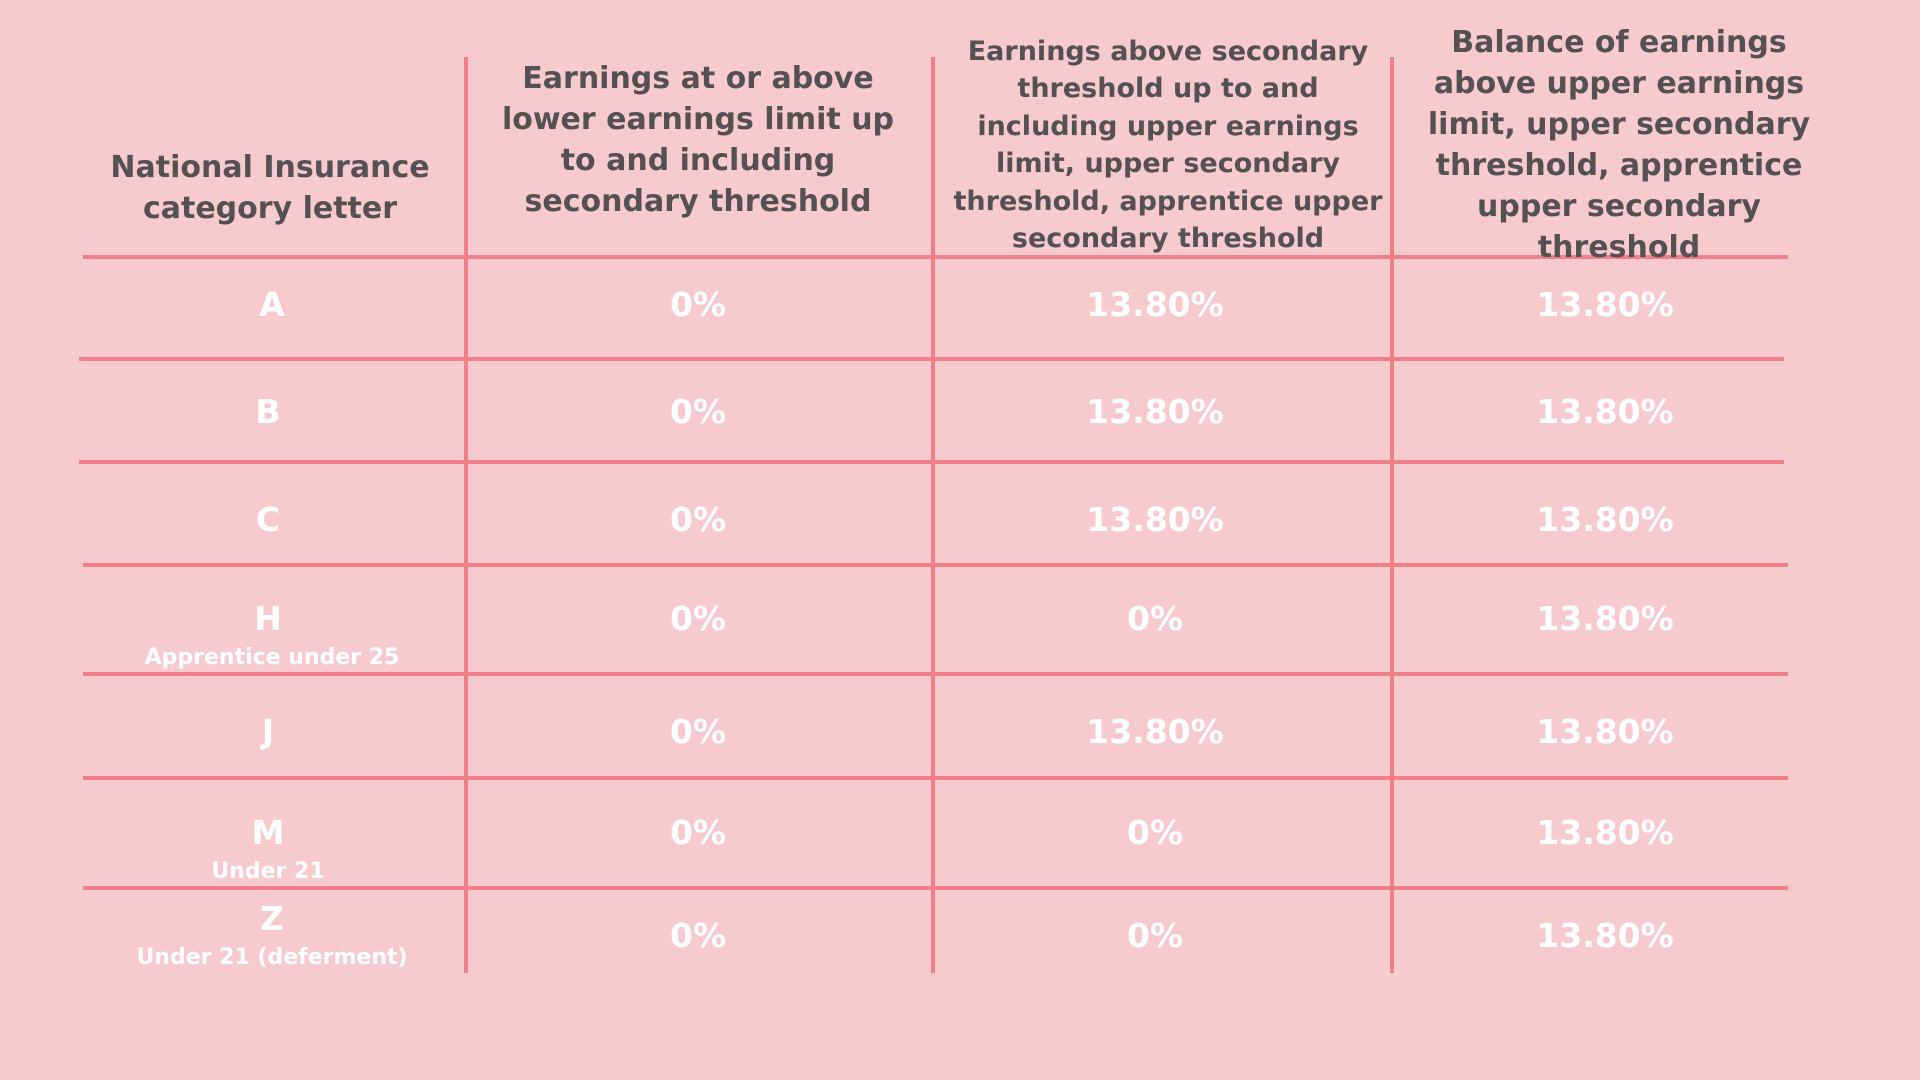  Describe the element at coordinates (268, 832) in the screenshot. I see `category-letter: M` at that location.